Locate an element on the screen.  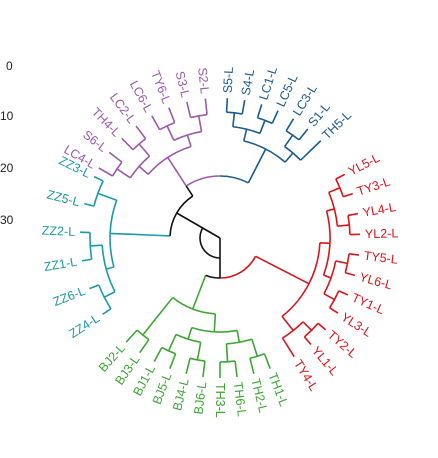
leaf-label: ZZ4-L is located at coordinates (85, 326).